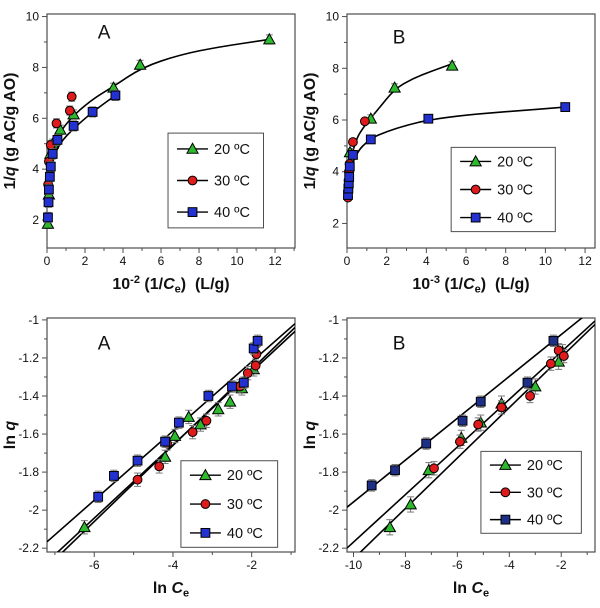 This screenshot has width=600, height=608. I want to click on svg-text: -8, so click(405, 565).